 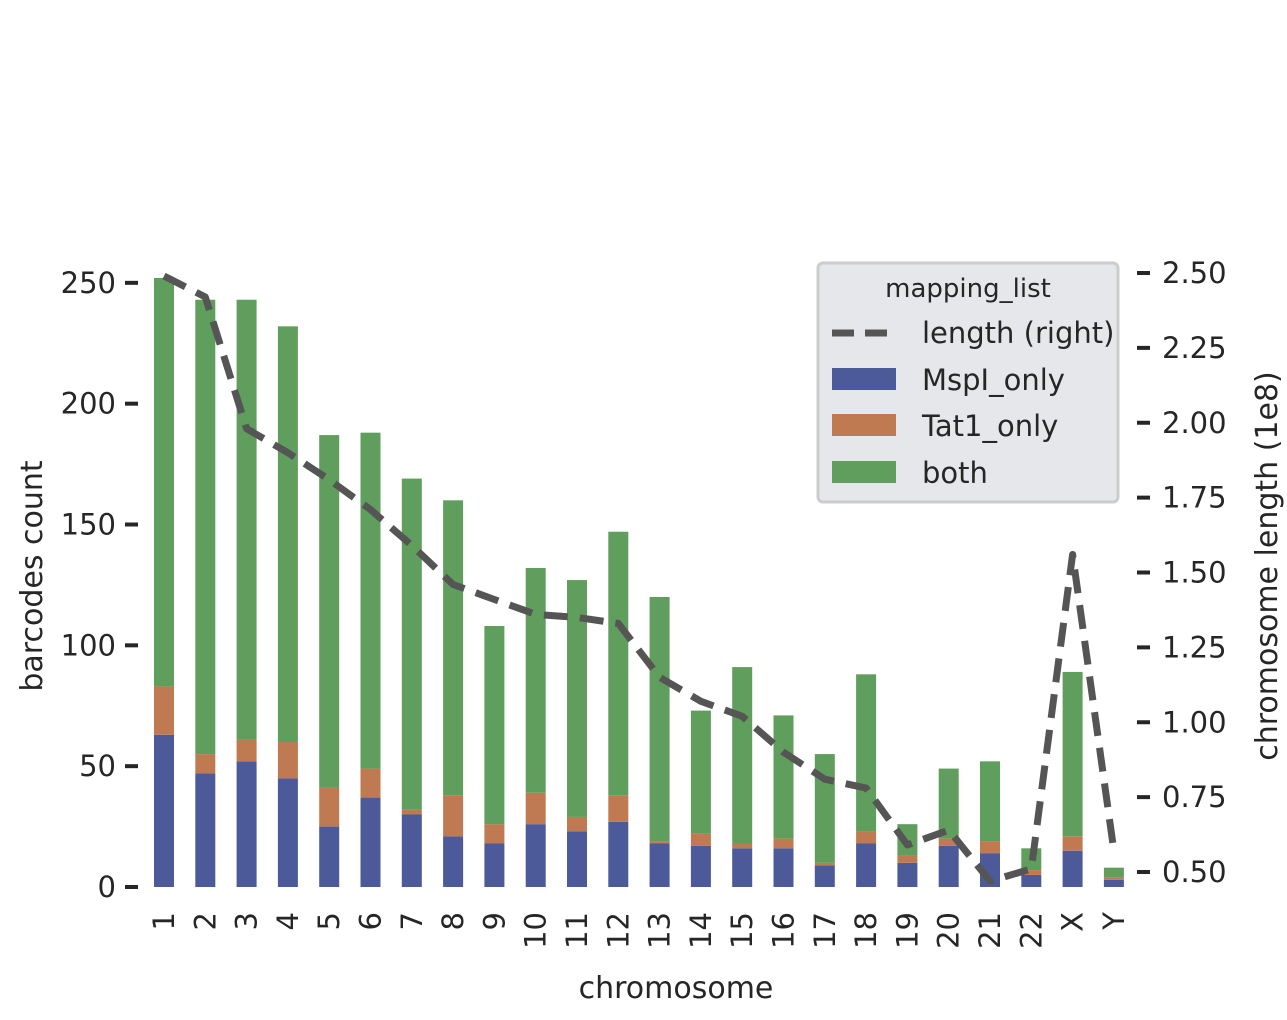 What do you see at coordinates (990, 930) in the screenshot?
I see `x-tick-label-21: 21` at bounding box center [990, 930].